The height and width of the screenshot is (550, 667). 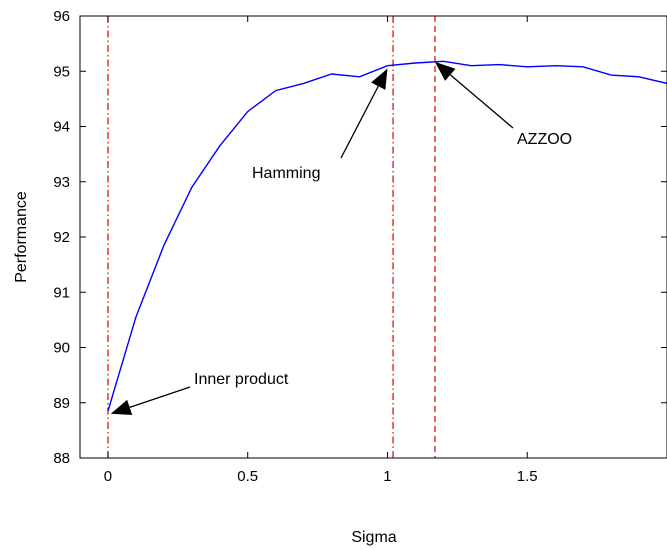 What do you see at coordinates (108, 476) in the screenshot?
I see `x-tick-label: 0` at bounding box center [108, 476].